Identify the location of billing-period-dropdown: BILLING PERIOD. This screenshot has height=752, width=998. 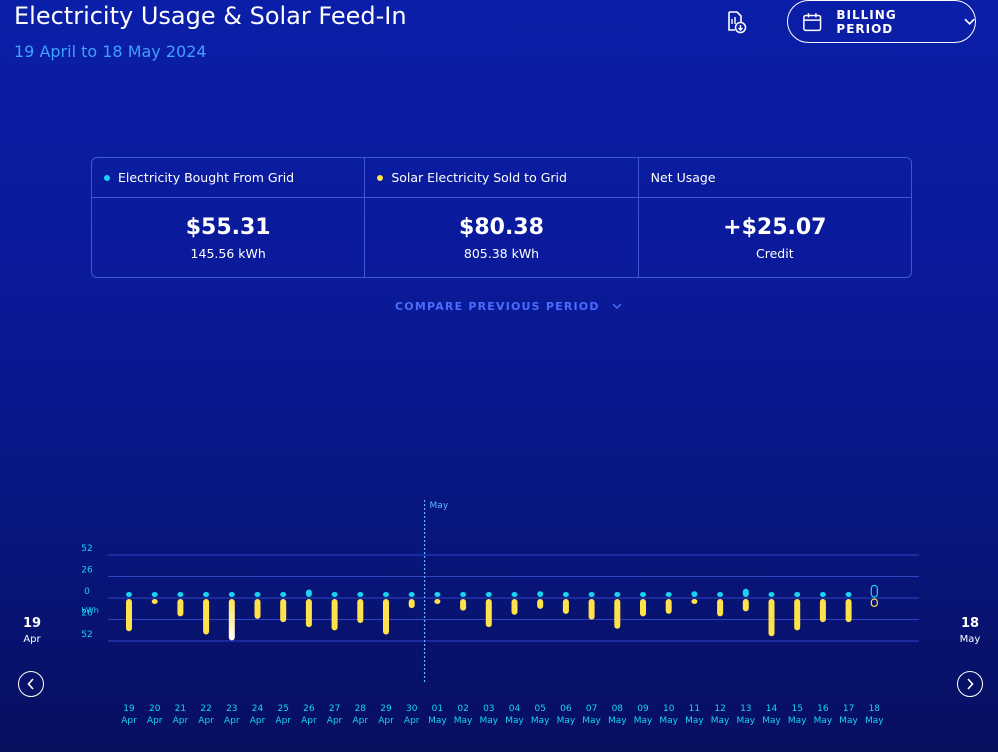
(881, 21).